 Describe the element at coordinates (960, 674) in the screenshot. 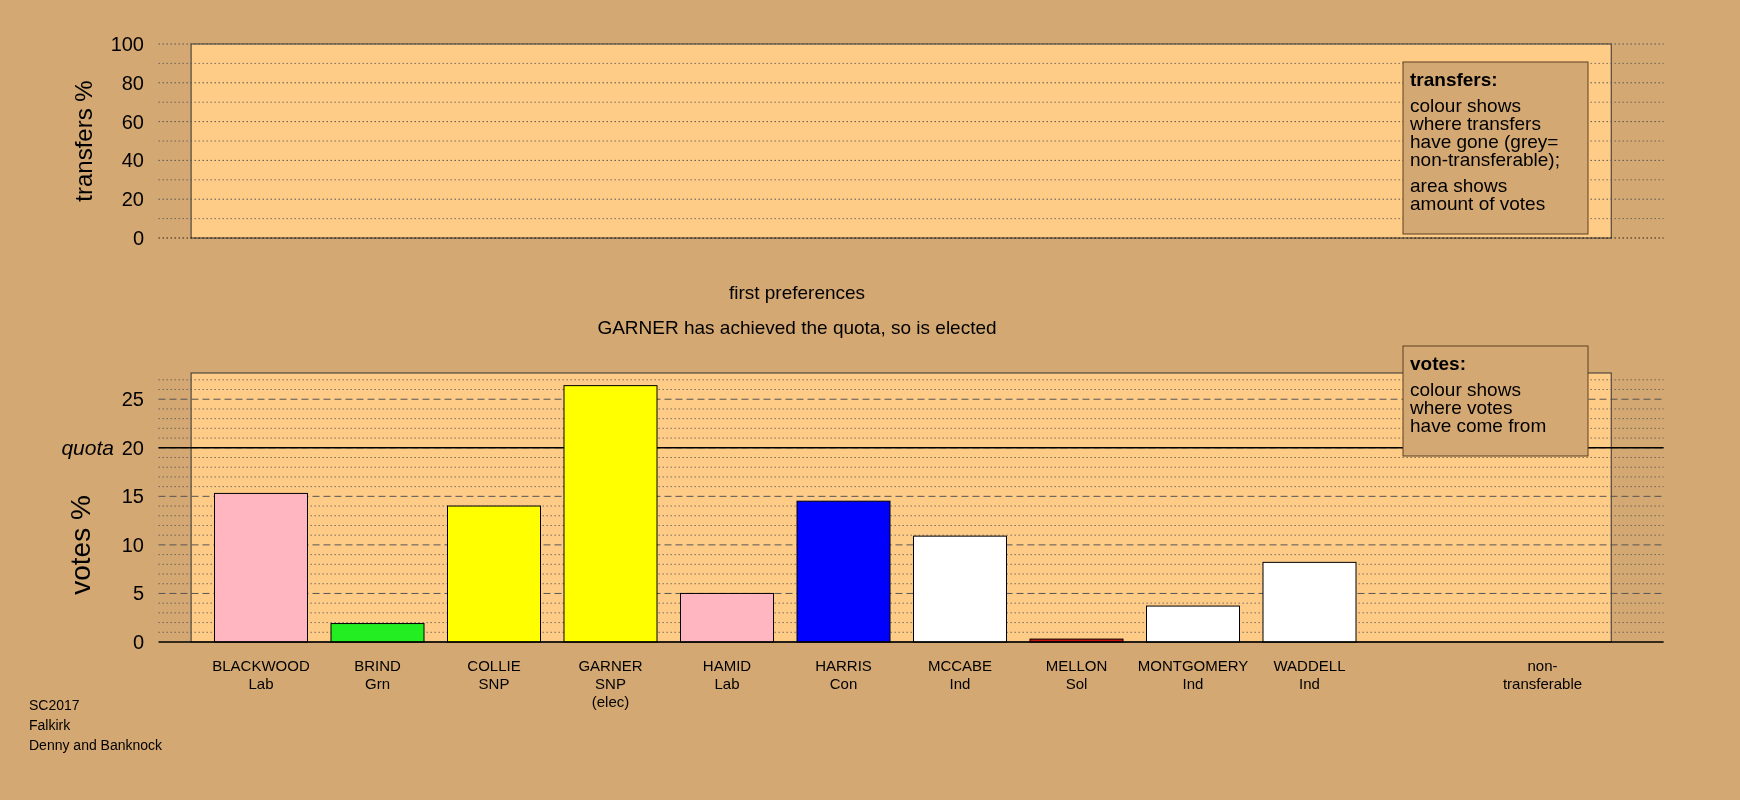

I see `x-tick-label: MCCABE Ind` at that location.